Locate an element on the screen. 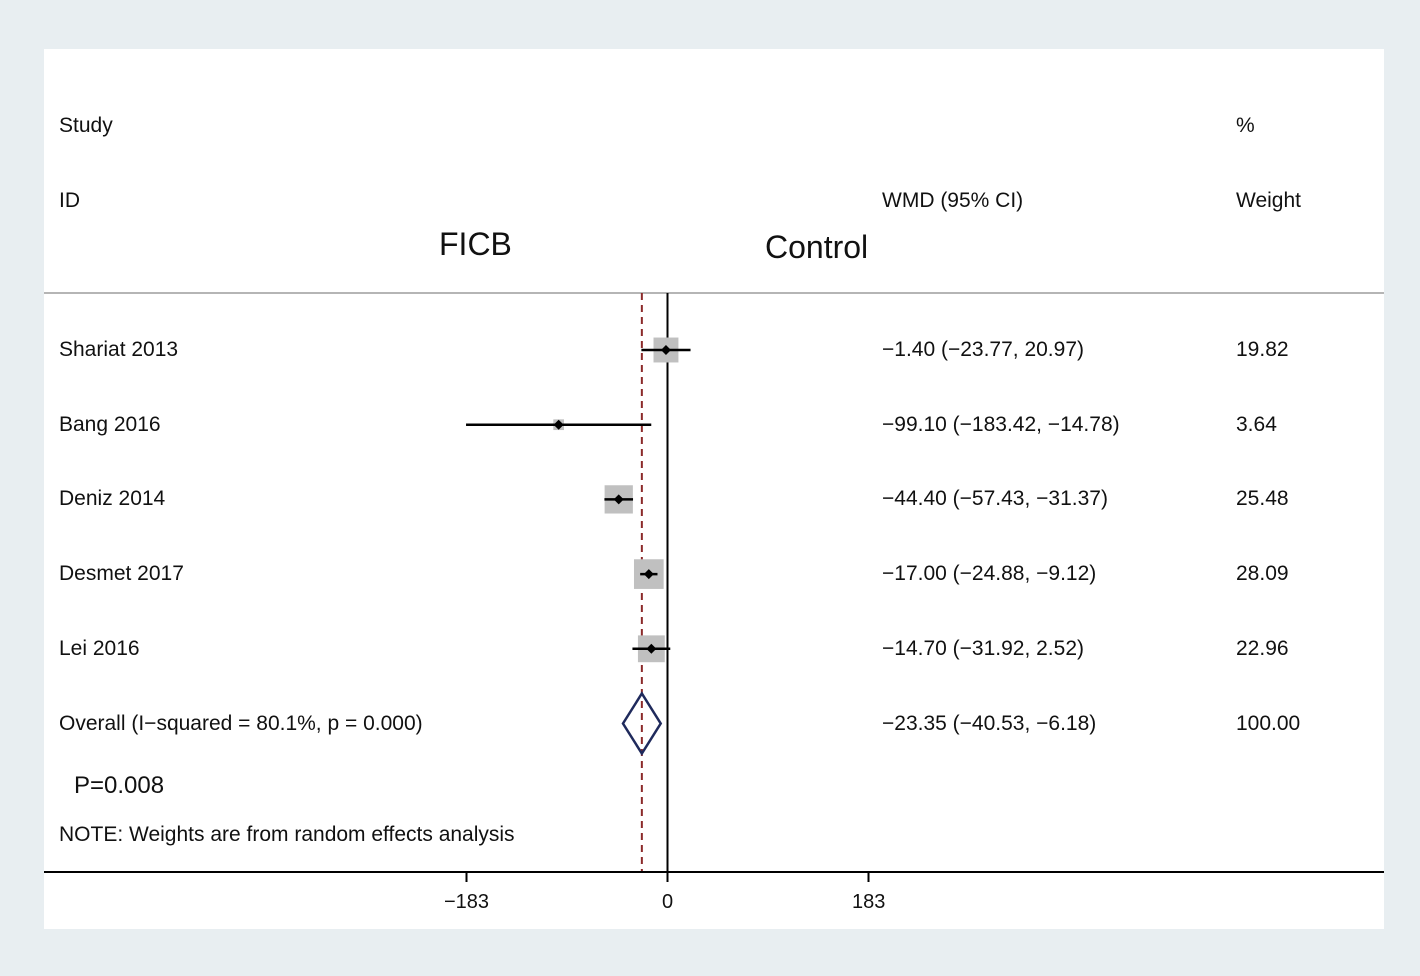  header-effect: WMD (95% CI) is located at coordinates (953, 200).